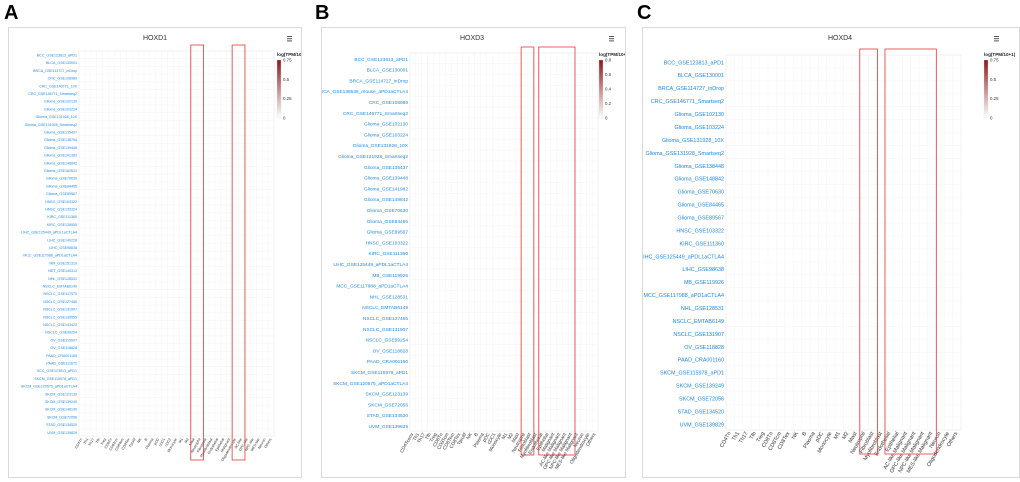 Image resolution: width=1020 pixels, height=482 pixels. Describe the element at coordinates (58, 86) in the screenshot. I see `row-label: CRC_GSE146771_10X` at that location.